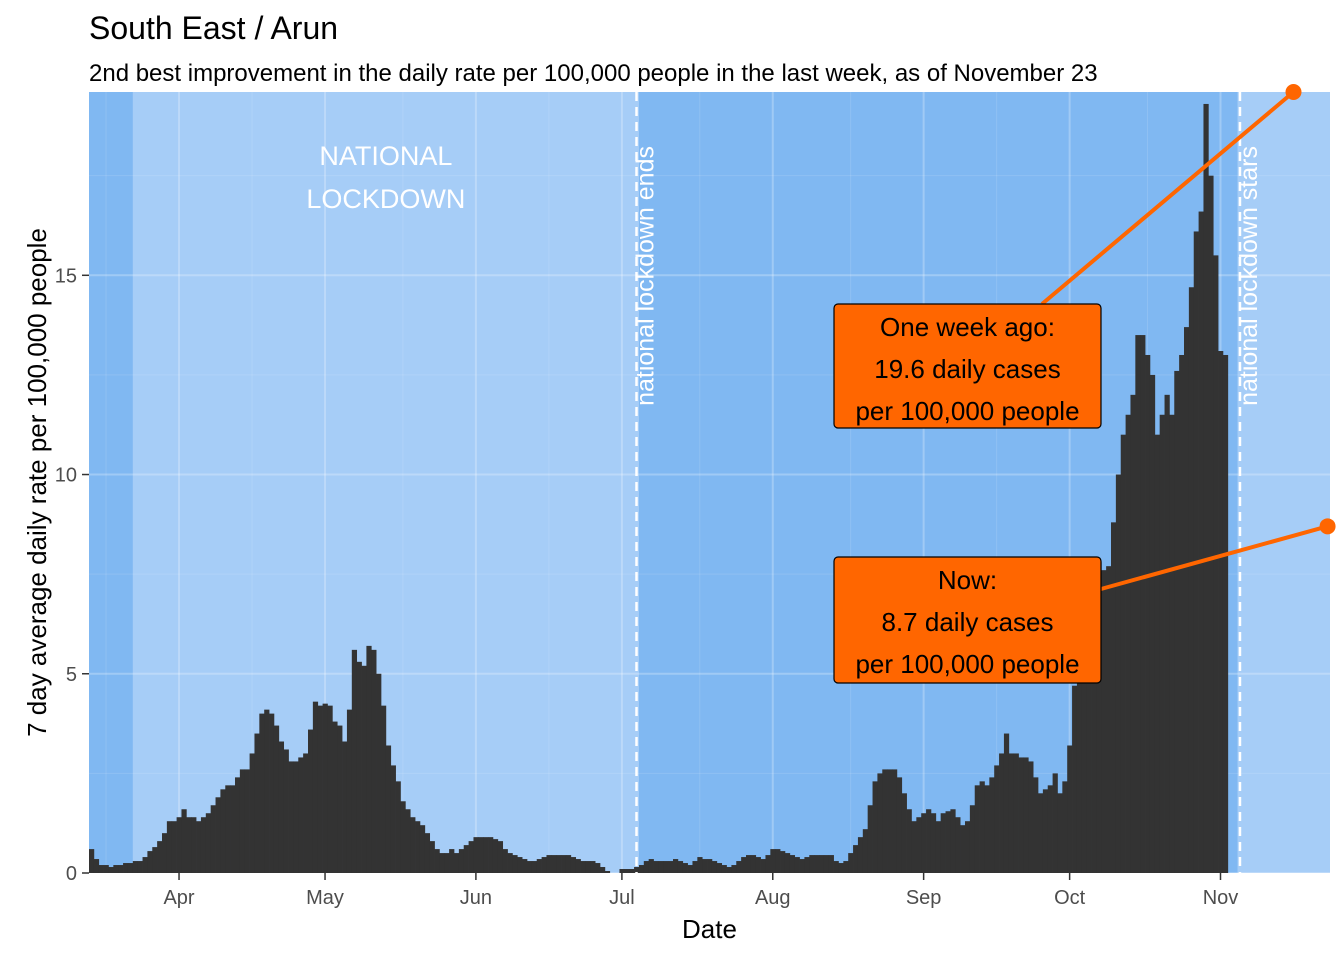 This screenshot has width=1344, height=960. Describe the element at coordinates (967, 664) in the screenshot. I see `callout-text-now: per 100,000 people` at that location.